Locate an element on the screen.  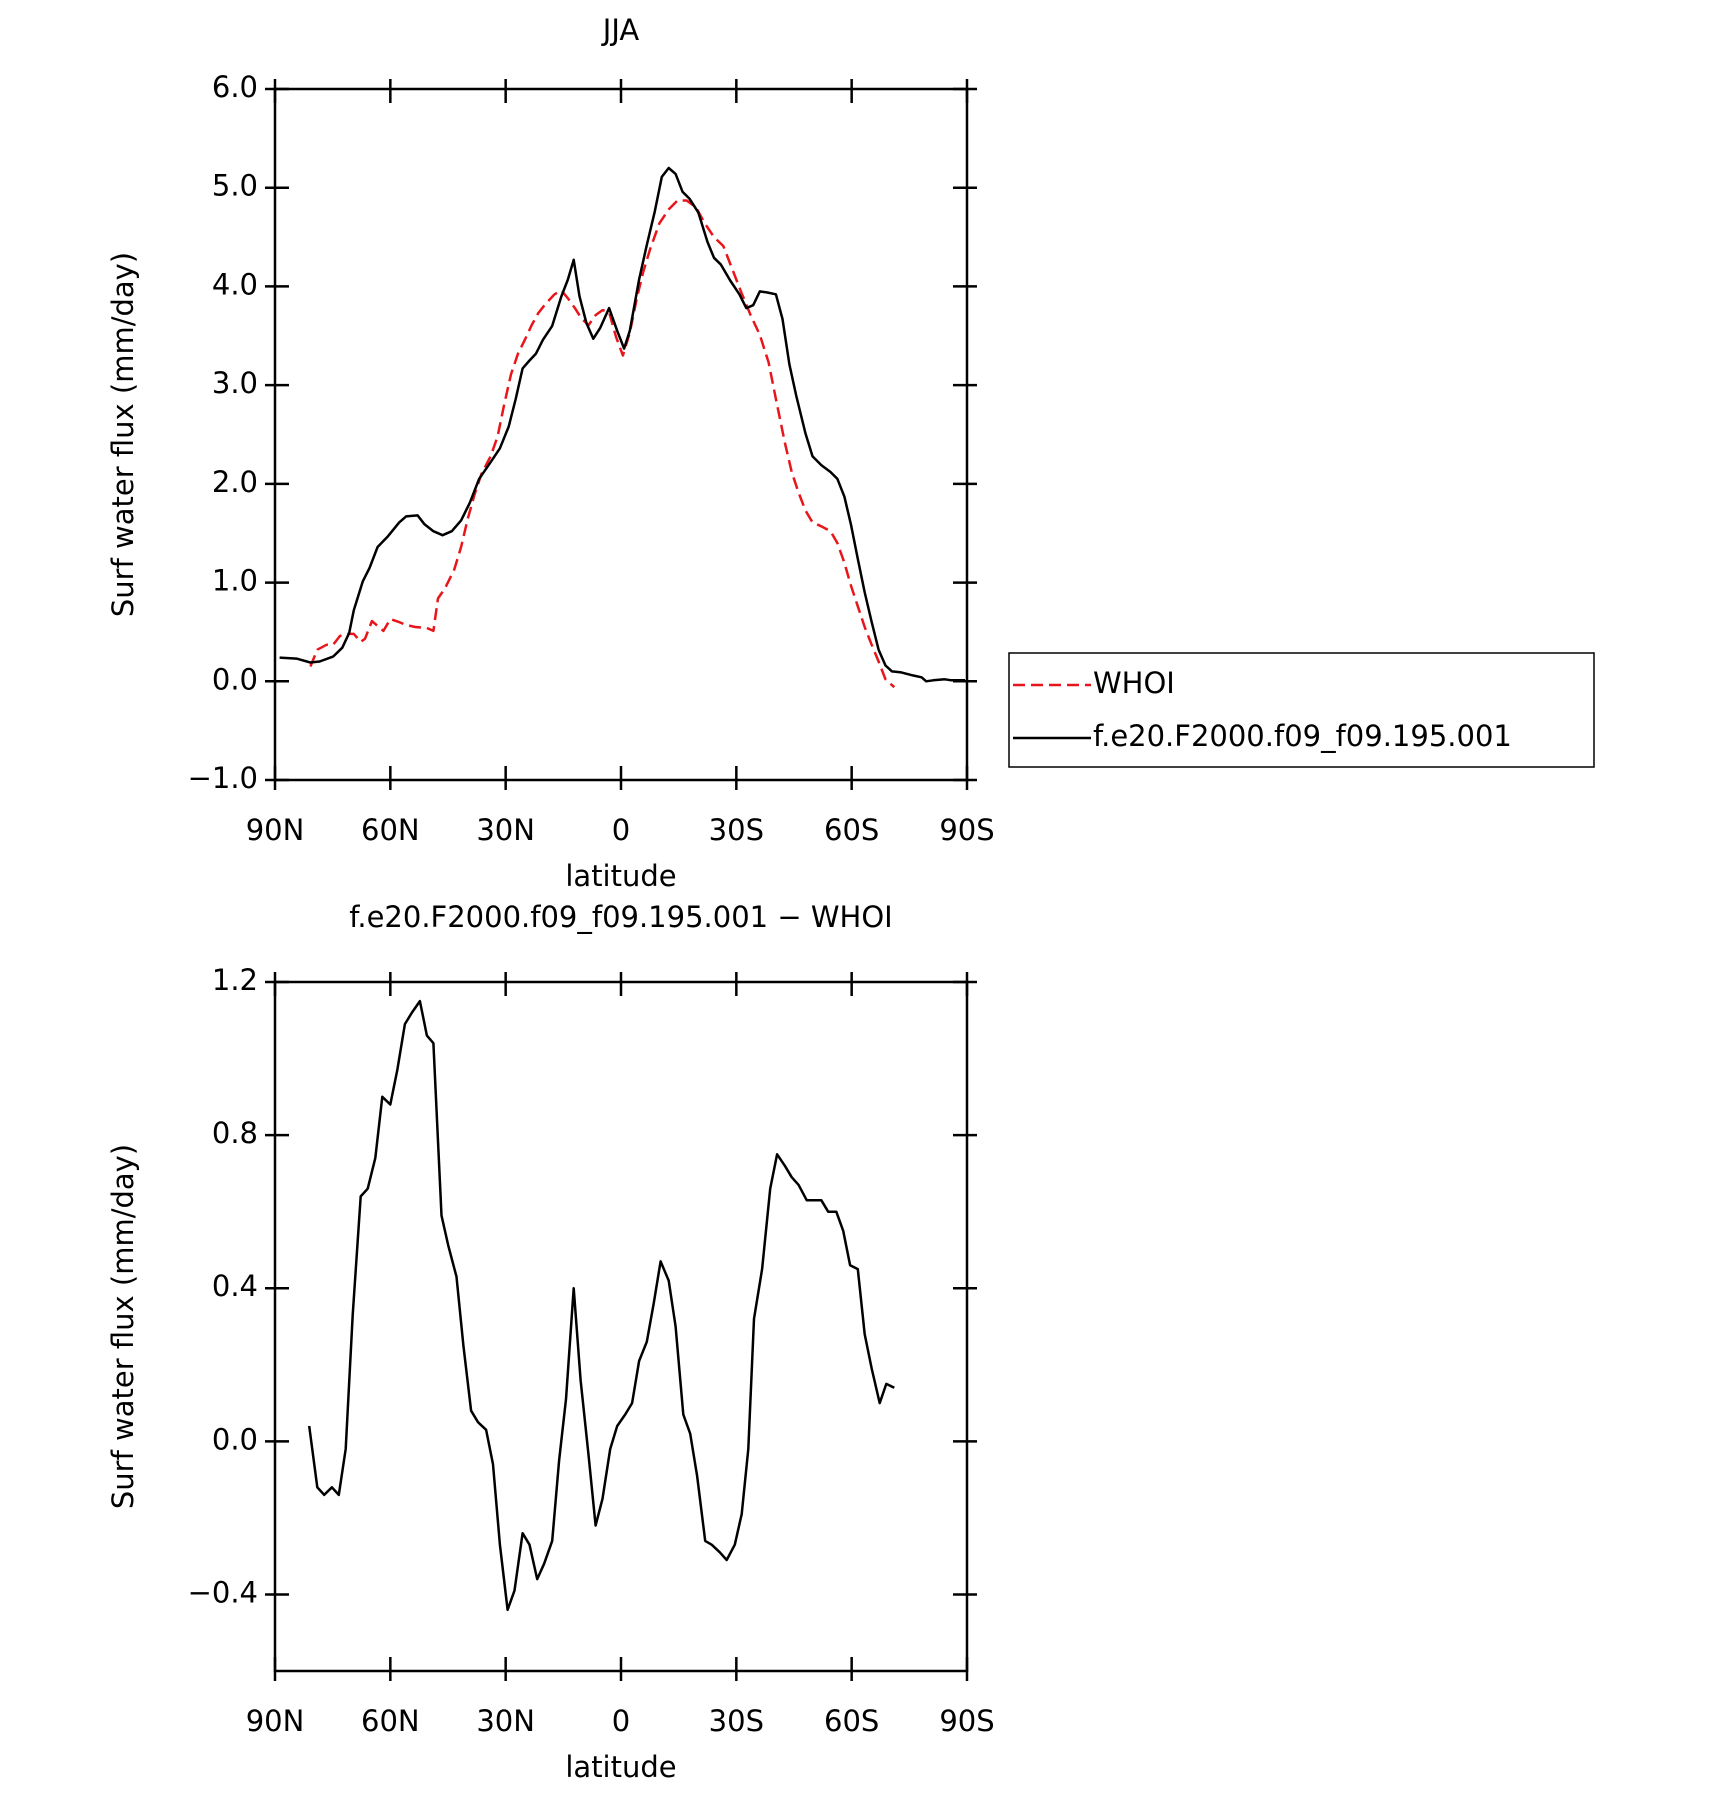
y-tick-label: −1.0 is located at coordinates (223, 778).